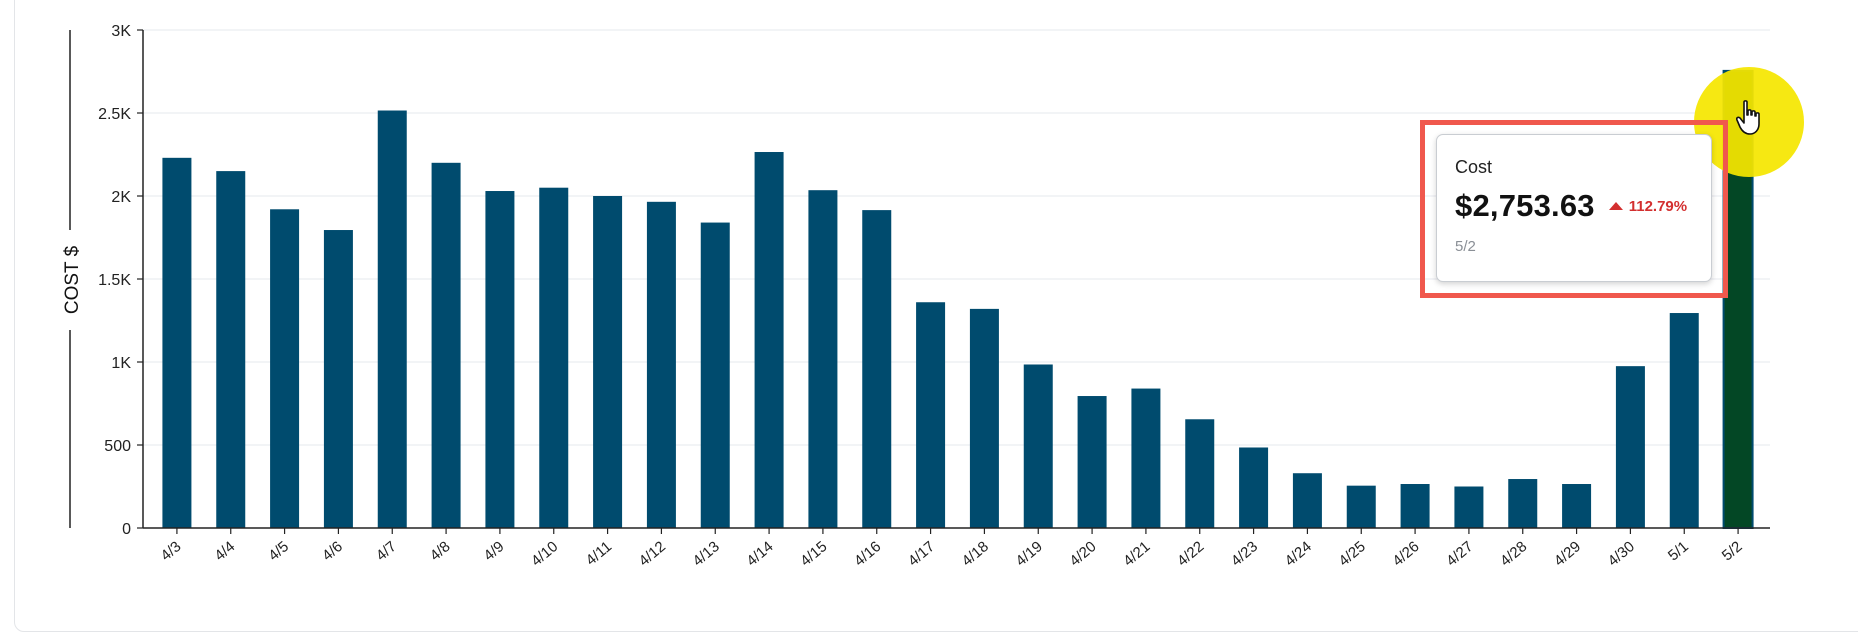 Image resolution: width=1858 pixels, height=644 pixels. What do you see at coordinates (332, 551) in the screenshot?
I see `x-tick-label: 4/6` at bounding box center [332, 551].